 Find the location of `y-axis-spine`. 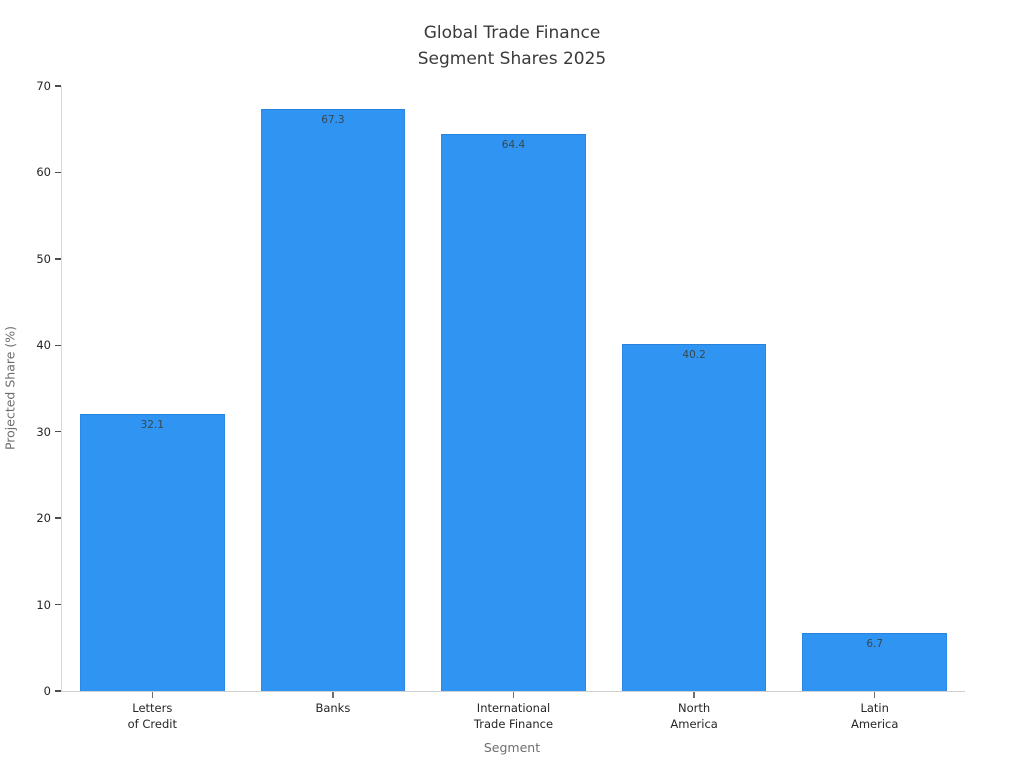

y-axis-spine is located at coordinates (61, 388).